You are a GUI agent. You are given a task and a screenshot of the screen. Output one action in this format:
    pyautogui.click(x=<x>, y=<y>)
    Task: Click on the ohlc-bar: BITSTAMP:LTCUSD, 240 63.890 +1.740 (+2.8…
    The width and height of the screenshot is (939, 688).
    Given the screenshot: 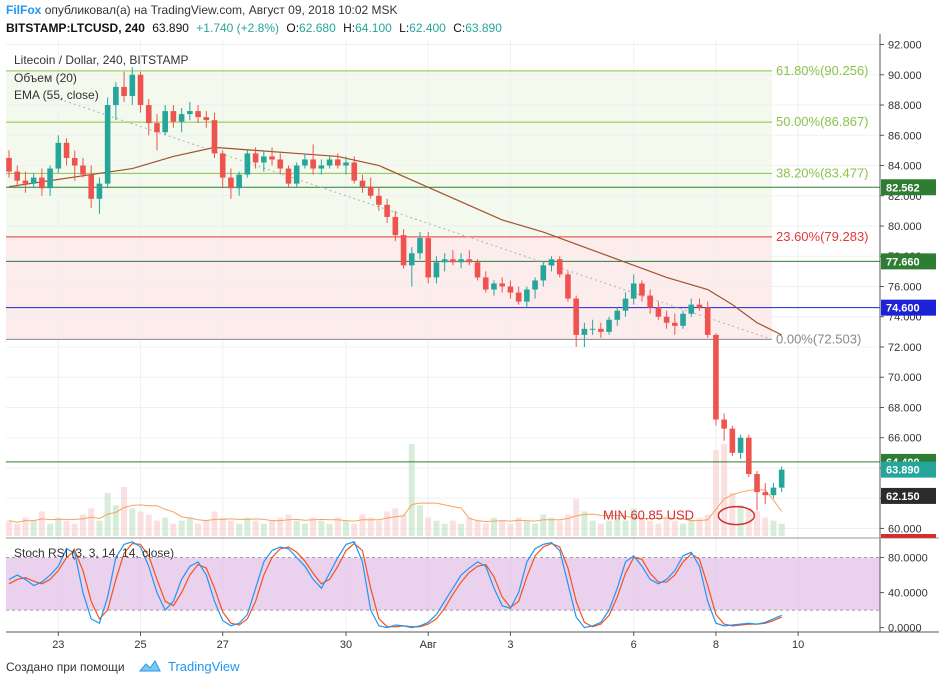 What is the action you would take?
    pyautogui.click(x=254, y=28)
    